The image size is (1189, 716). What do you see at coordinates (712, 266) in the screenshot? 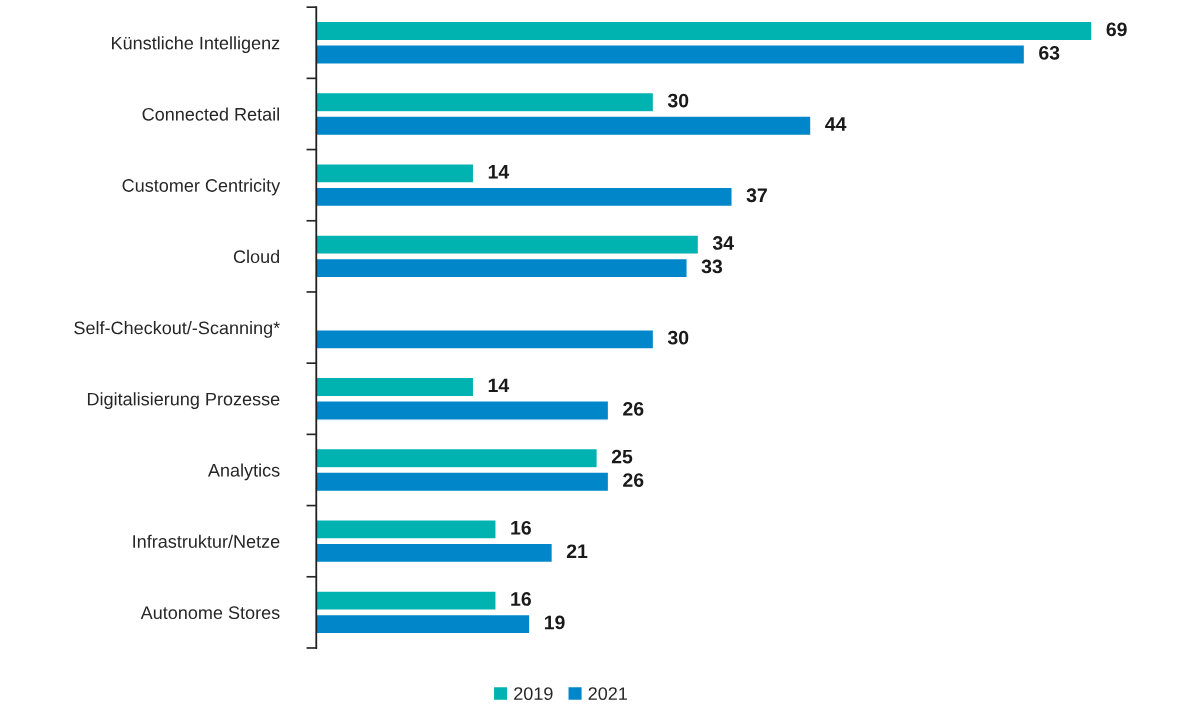
I see `data-label: 33` at bounding box center [712, 266].